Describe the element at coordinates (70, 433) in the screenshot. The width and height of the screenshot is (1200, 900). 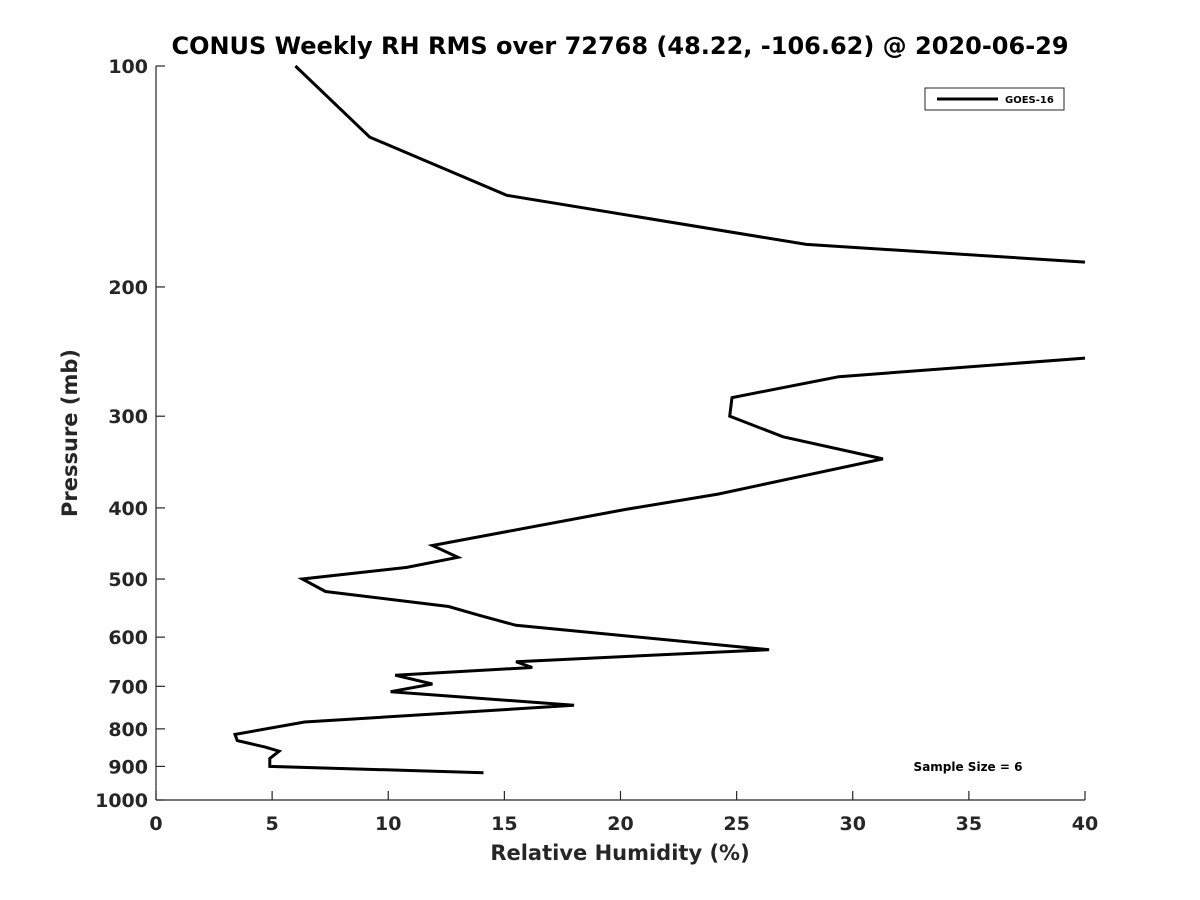
I see `y-axis-label: Pressure (mb)` at that location.